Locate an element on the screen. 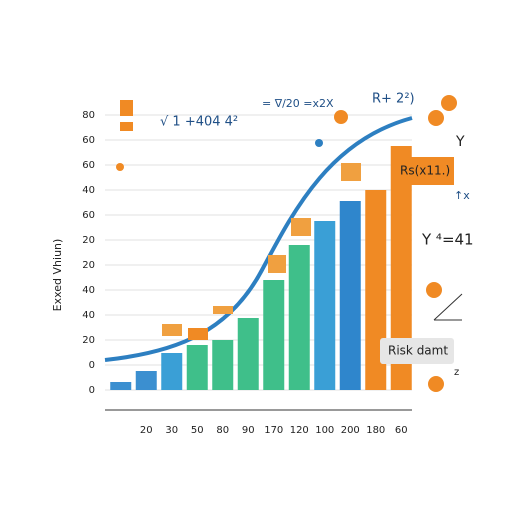 This screenshot has height=516, width=512. y-tick-label: 80 is located at coordinates (88, 115).